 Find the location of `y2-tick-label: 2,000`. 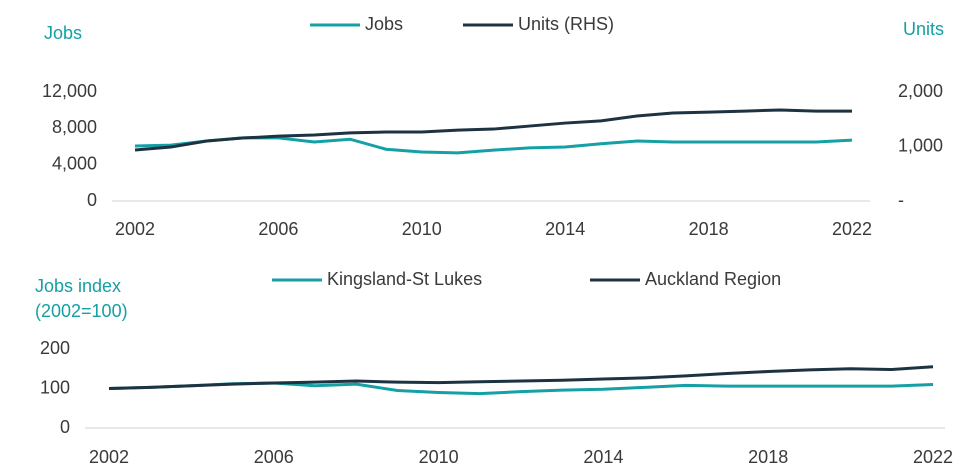

y2-tick-label: 2,000 is located at coordinates (920, 91).